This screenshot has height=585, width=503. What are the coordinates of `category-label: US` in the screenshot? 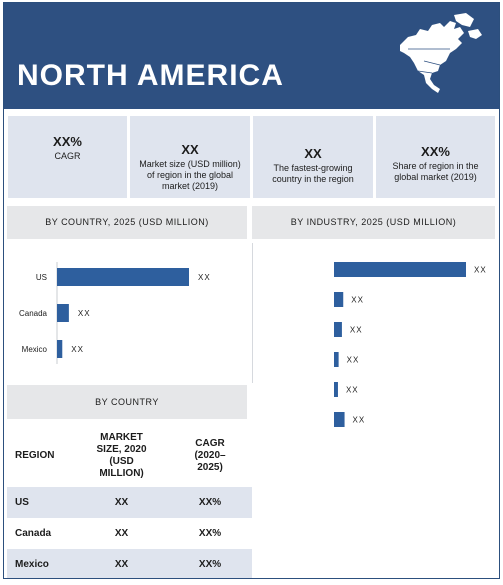 It's located at (41, 277).